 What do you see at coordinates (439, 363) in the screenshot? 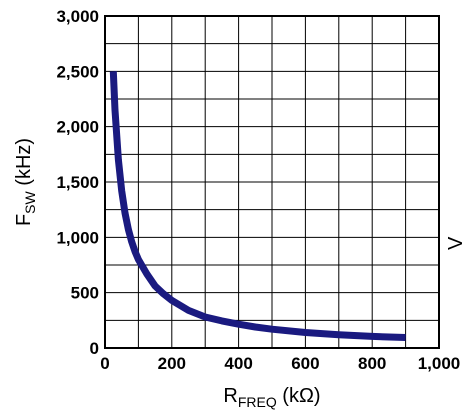
I see `x-tick-label: 1,000` at bounding box center [439, 363].